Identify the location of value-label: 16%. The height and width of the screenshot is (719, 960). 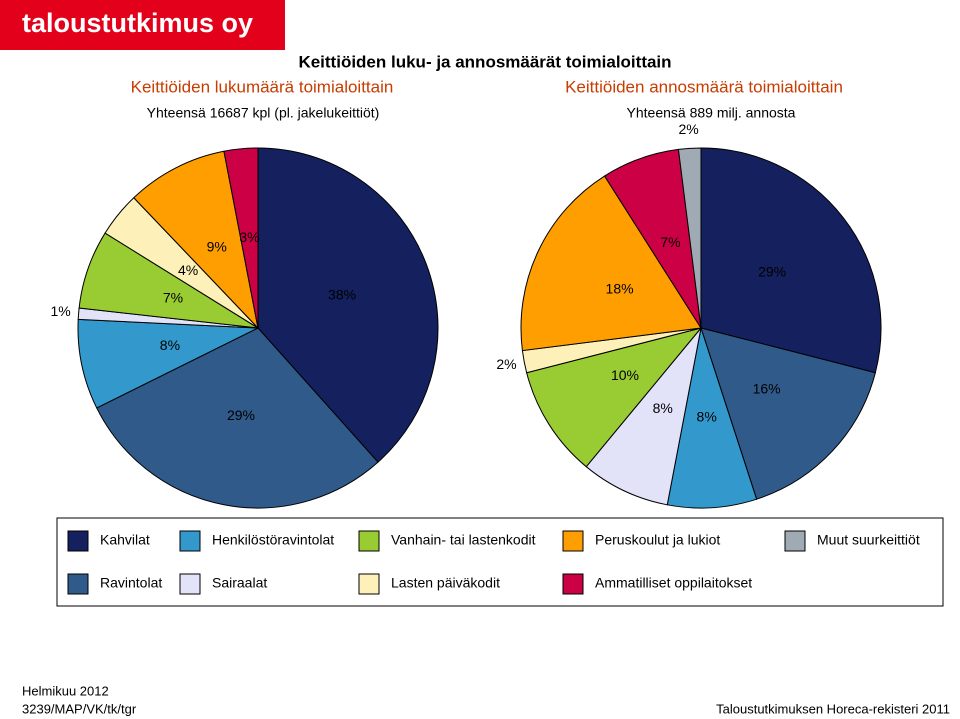
(767, 388).